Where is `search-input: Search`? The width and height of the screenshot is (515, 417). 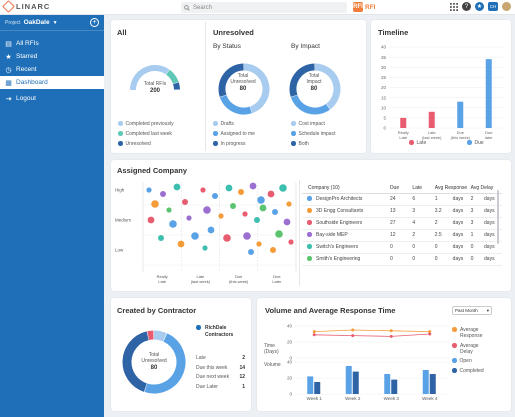
search-input: Search is located at coordinates (264, 7).